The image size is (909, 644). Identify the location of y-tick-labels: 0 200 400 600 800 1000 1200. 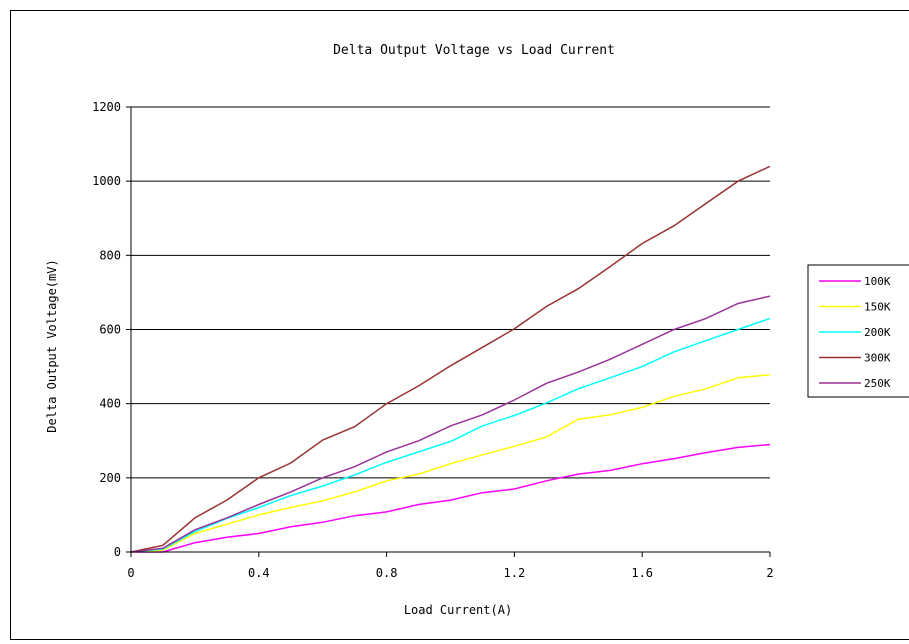
(106, 329).